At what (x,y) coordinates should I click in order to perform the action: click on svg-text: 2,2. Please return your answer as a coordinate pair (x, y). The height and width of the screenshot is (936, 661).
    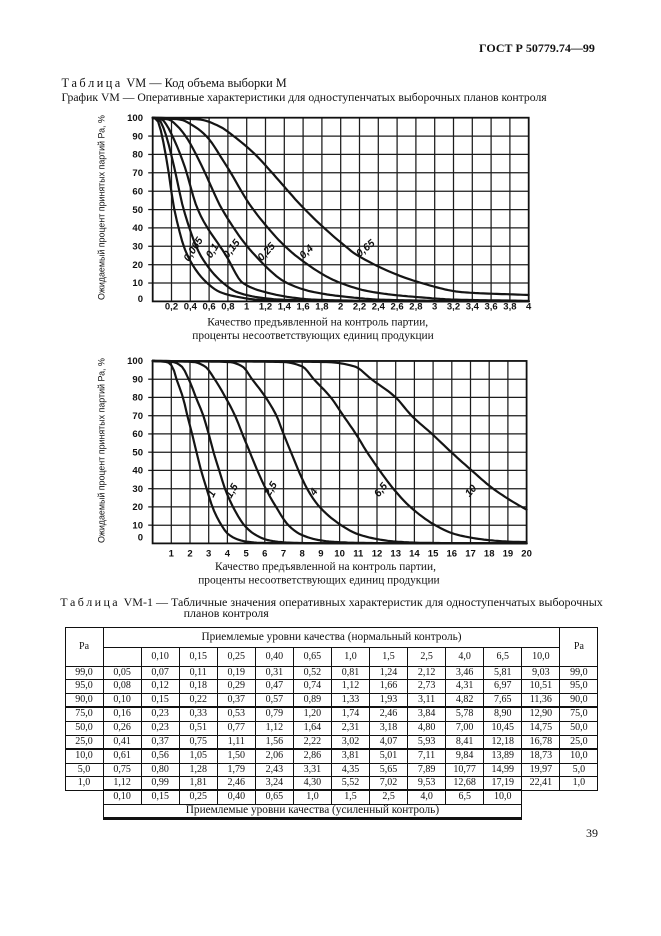
    Looking at the image, I should click on (359, 307).